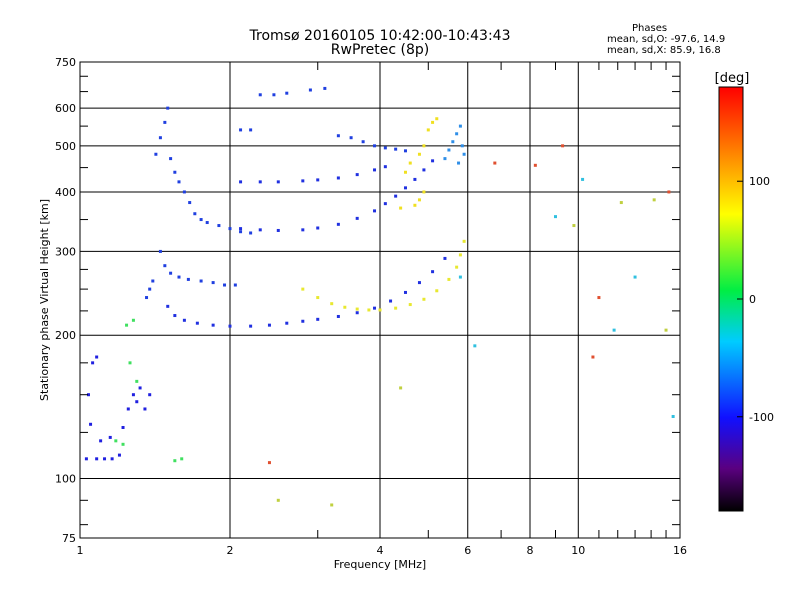 Image resolution: width=800 pixels, height=600 pixels. I want to click on y-tick-label: 400, so click(65, 192).